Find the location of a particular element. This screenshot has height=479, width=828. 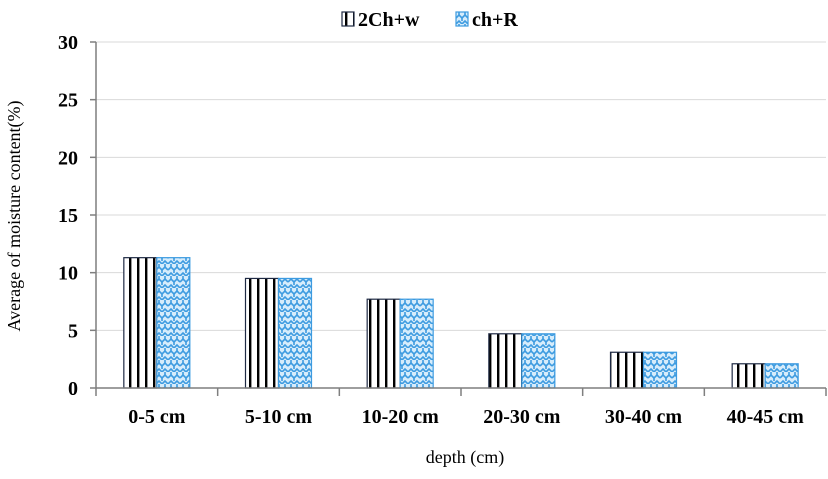

bar-ch-r-20-30-cm is located at coordinates (538, 361).